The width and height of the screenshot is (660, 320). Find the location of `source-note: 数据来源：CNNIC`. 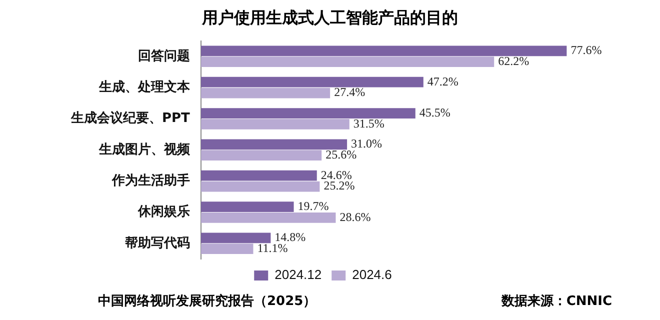

source-note: 数据来源：CNNIC is located at coordinates (556, 301).